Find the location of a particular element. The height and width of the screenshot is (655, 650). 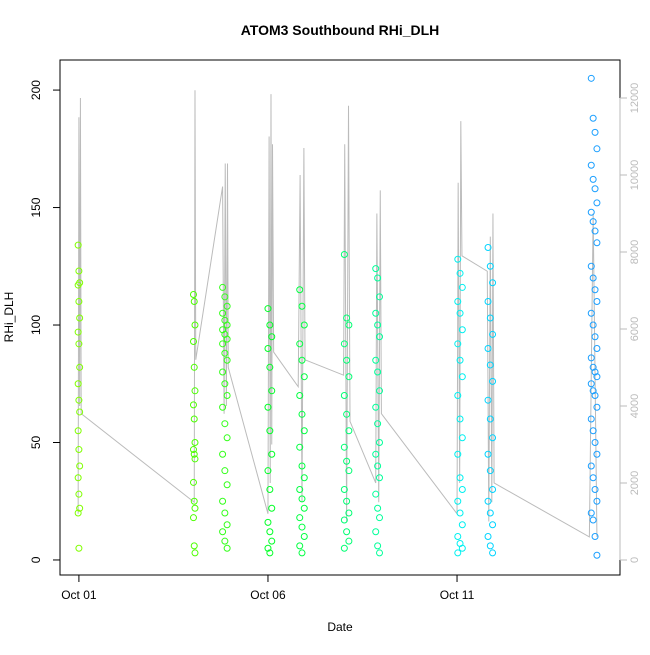

chart-title: ATOM3 Southbound RHi_DLH is located at coordinates (340, 30).